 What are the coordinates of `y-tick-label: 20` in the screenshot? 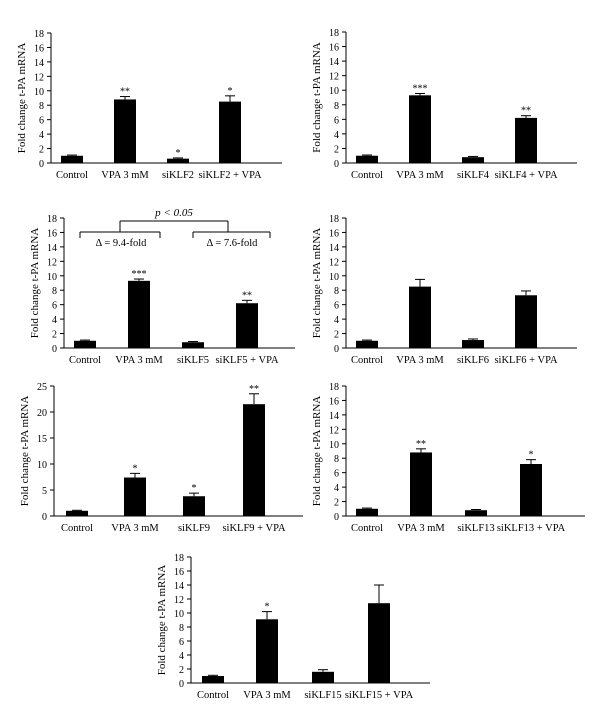 It's located at (42, 413).